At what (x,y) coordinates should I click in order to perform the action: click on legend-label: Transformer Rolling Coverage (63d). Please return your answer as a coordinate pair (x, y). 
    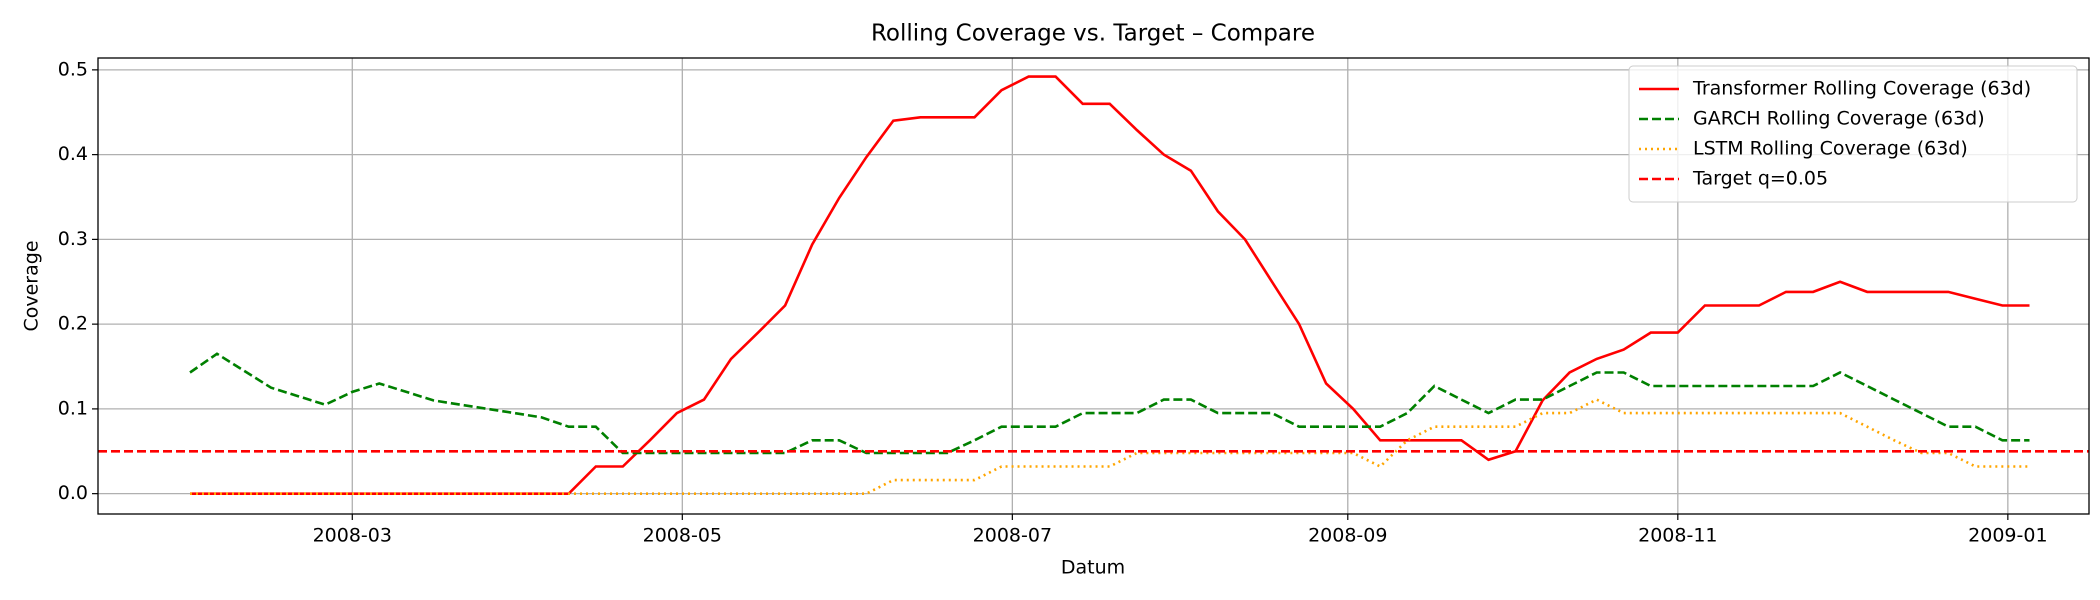
    Looking at the image, I should click on (1861, 89).